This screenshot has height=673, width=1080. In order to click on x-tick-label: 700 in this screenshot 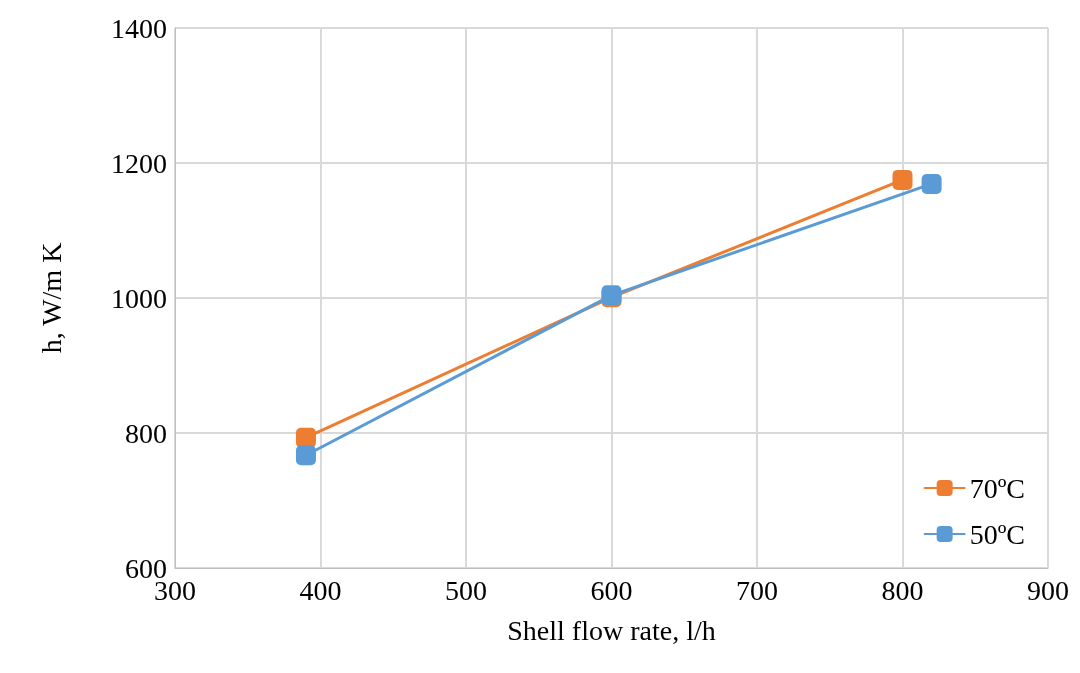, I will do `click(757, 590)`.